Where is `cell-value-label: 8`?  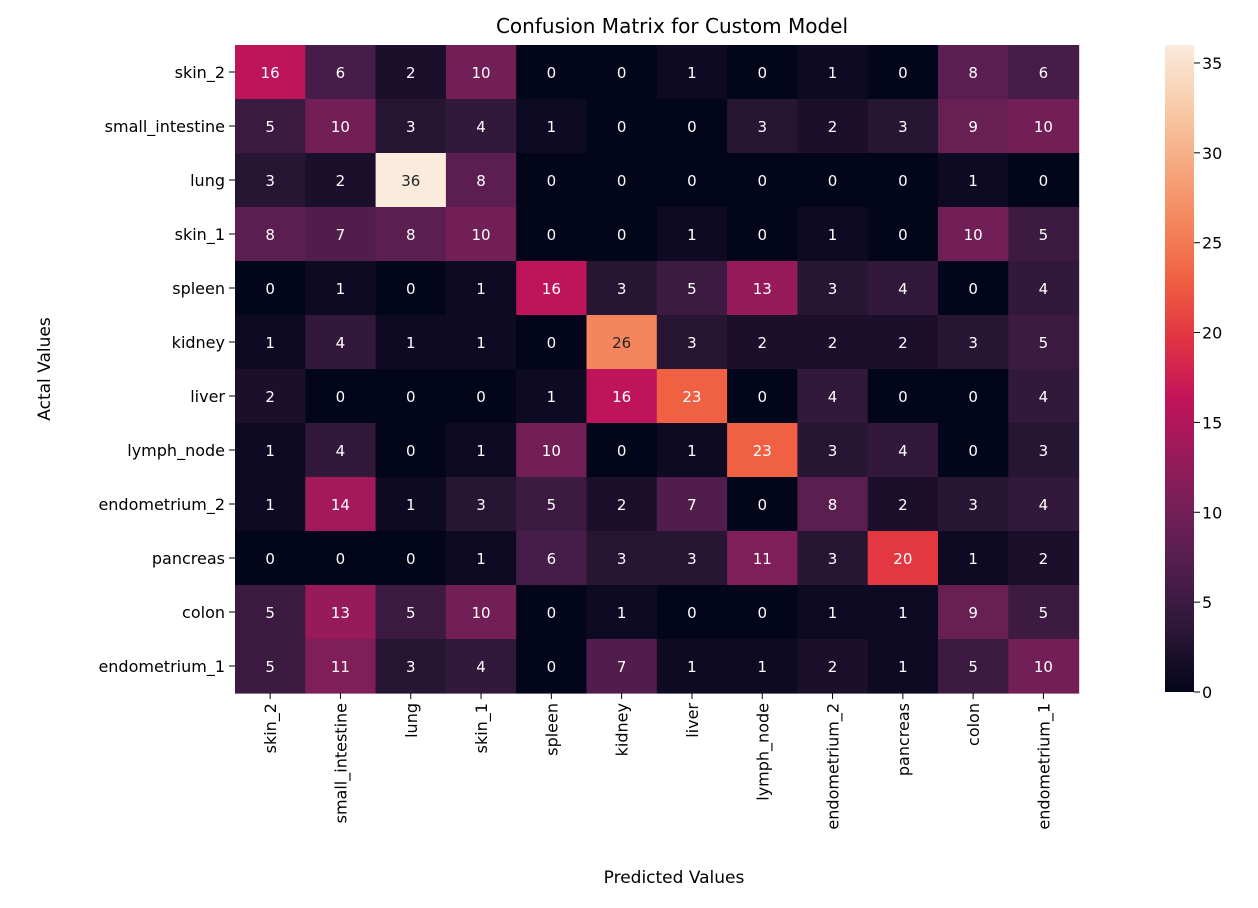 cell-value-label: 8 is located at coordinates (270, 235).